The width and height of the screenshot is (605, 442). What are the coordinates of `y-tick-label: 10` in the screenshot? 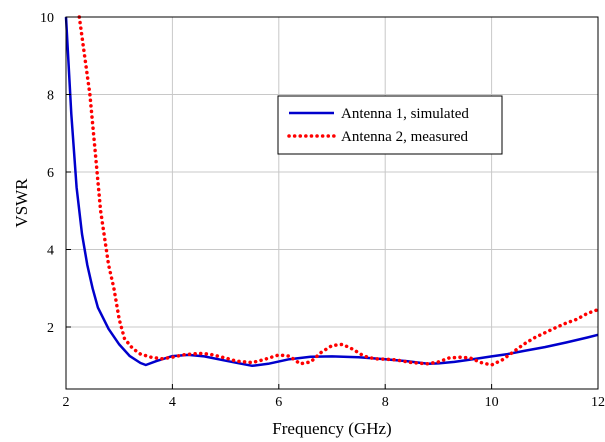 It's located at (47, 18).